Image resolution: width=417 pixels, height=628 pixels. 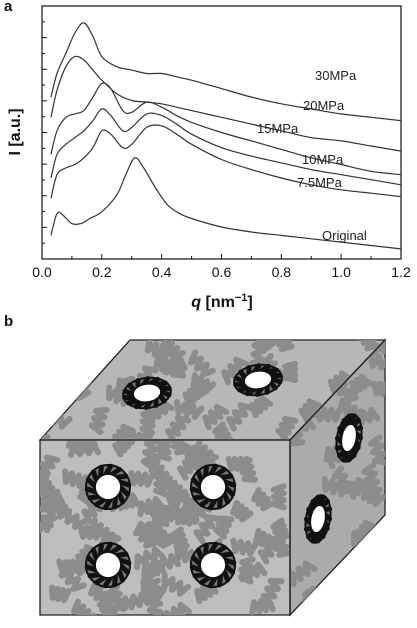 I want to click on curve-label: 15MPa, so click(x=278, y=128).